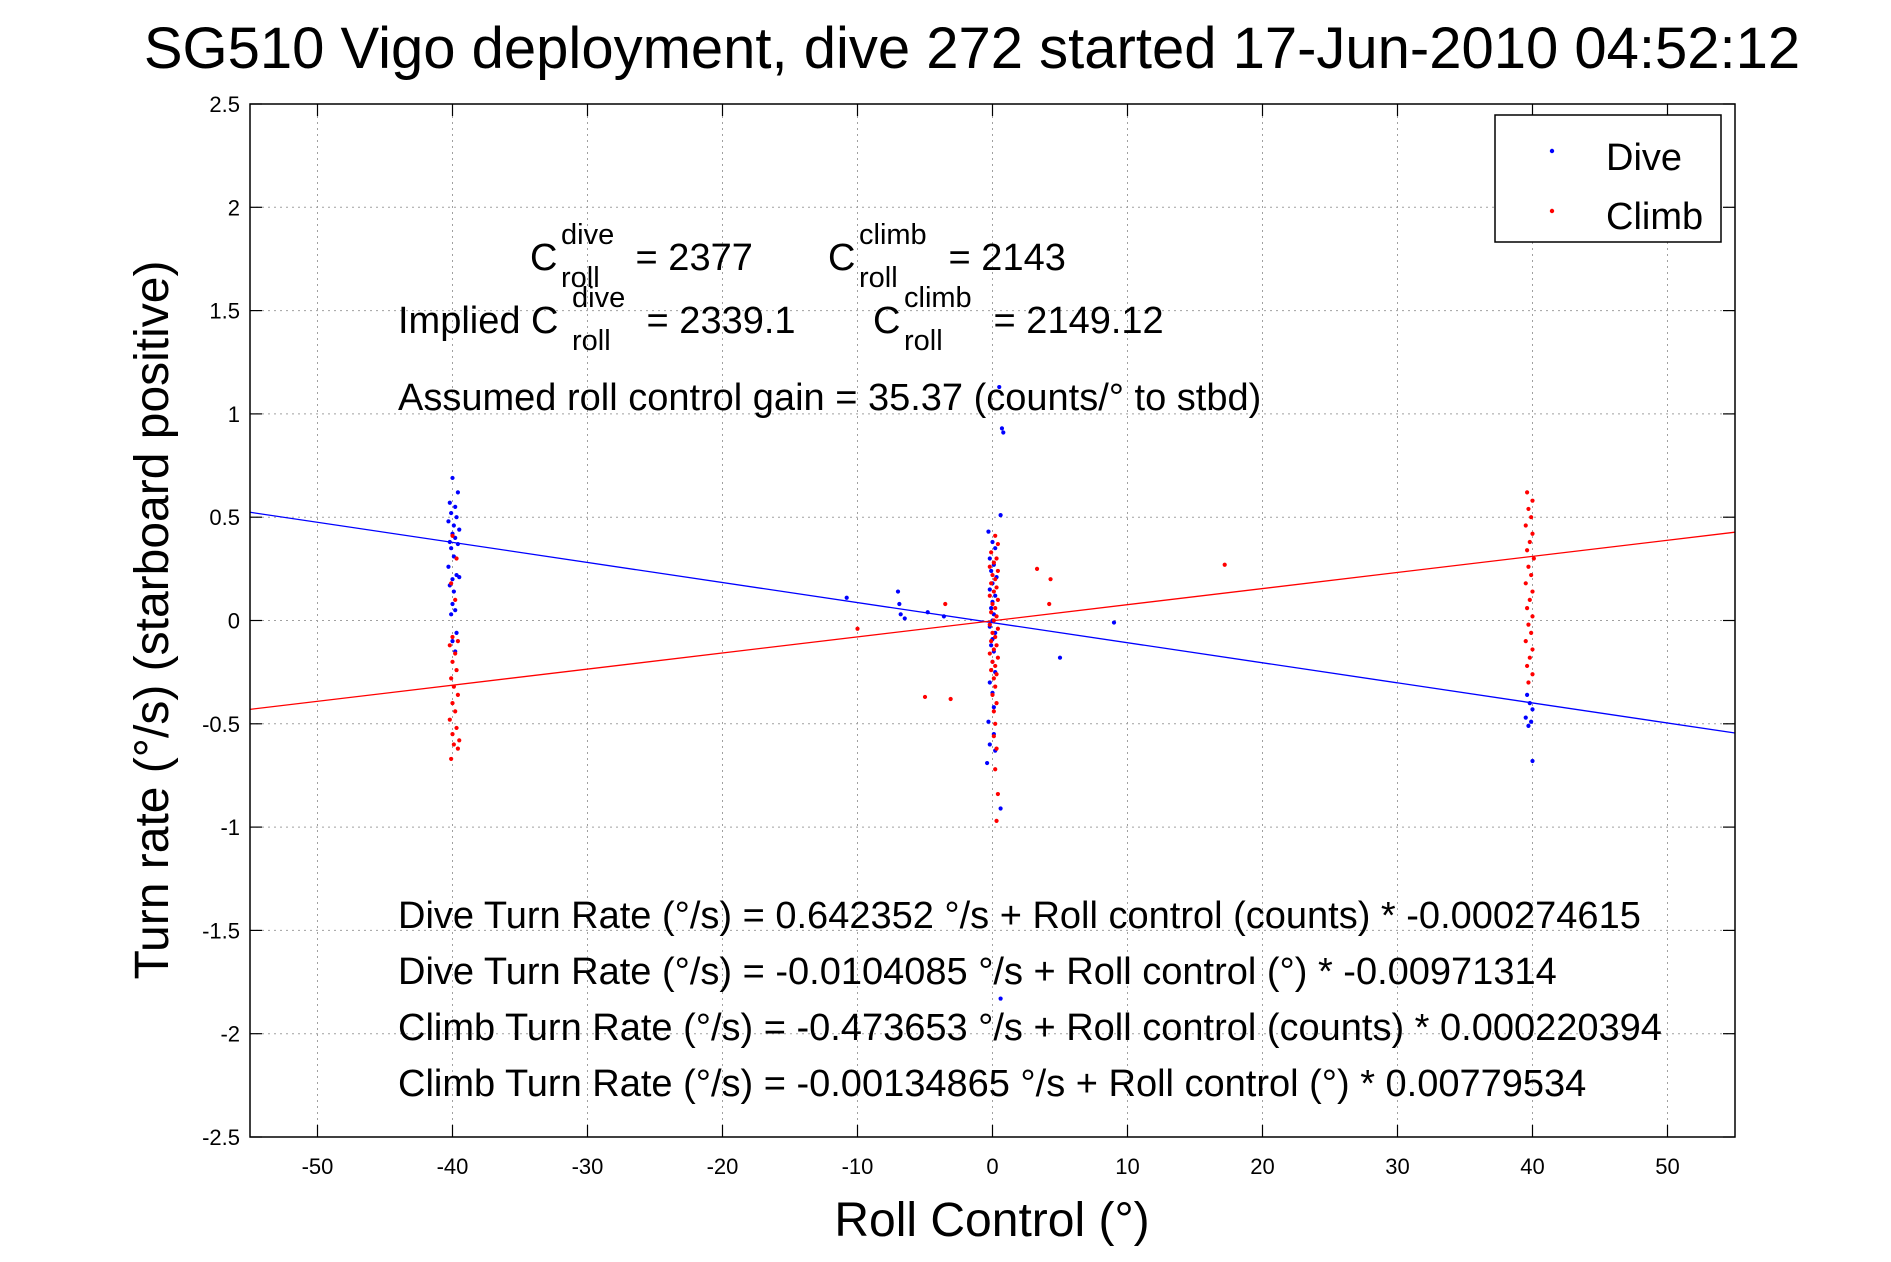 Image resolution: width=1891 pixels, height=1262 pixels. What do you see at coordinates (992, 1166) in the screenshot?
I see `x-tick-label: 0` at bounding box center [992, 1166].